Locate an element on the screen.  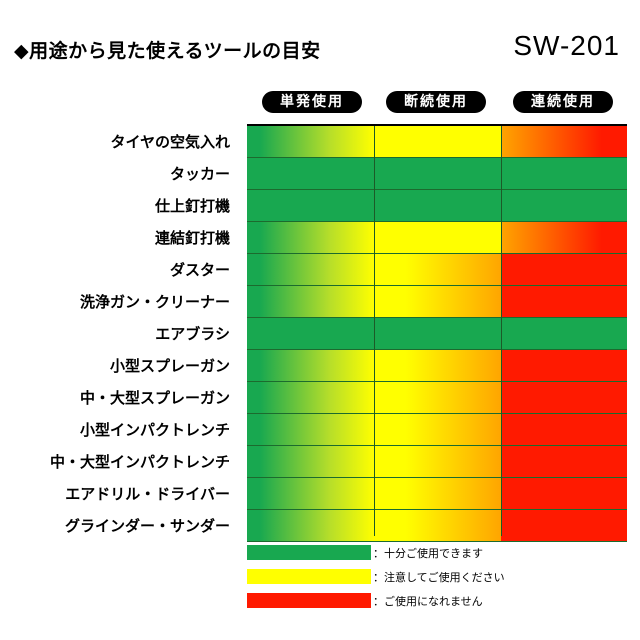
legend-label: ：注意してご使用ください is located at coordinates (439, 577).